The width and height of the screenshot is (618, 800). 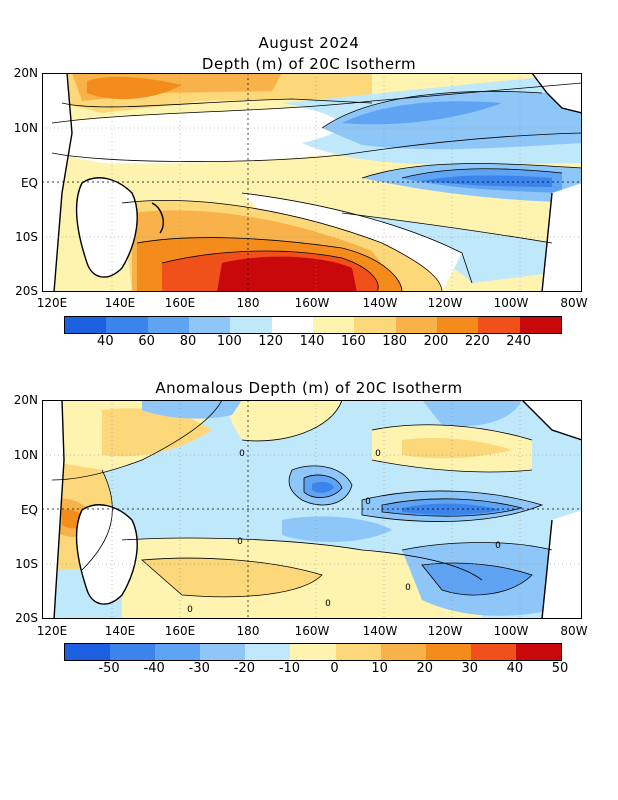 I want to click on anomaly-map-title: Anomalous Depth (m) of 20C Isotherm, so click(x=309, y=388).